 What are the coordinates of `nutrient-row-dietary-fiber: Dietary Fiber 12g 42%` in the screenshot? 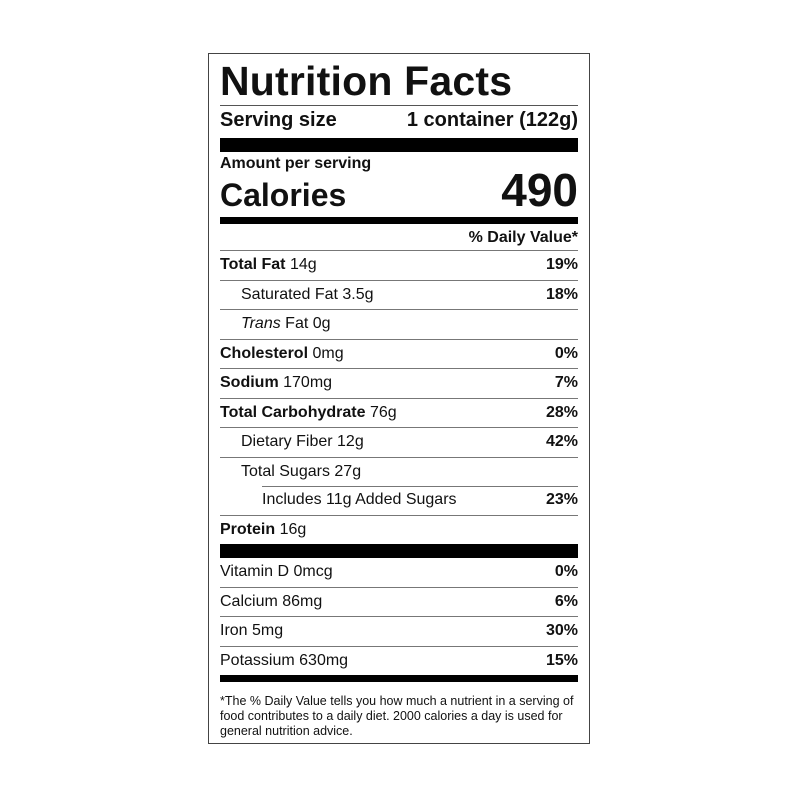 It's located at (399, 442).